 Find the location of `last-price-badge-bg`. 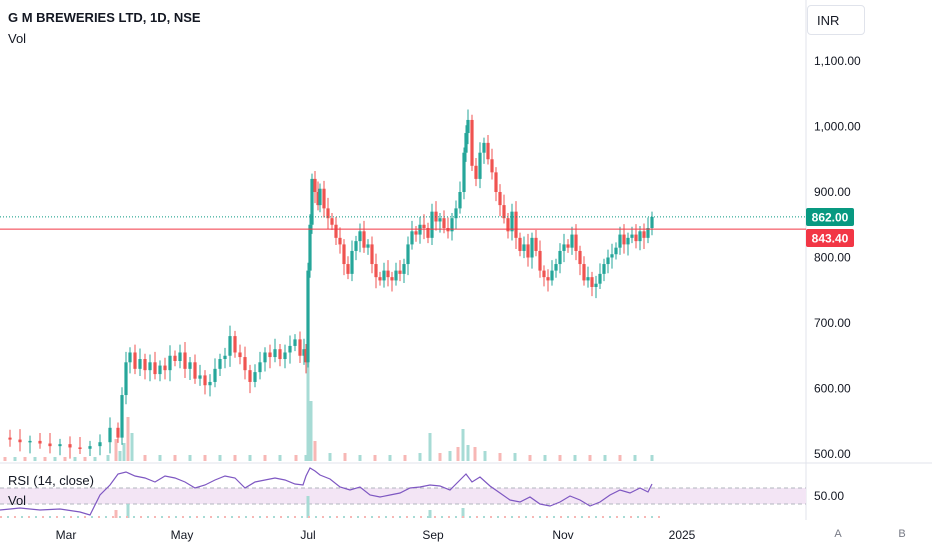

last-price-badge-bg is located at coordinates (830, 217).